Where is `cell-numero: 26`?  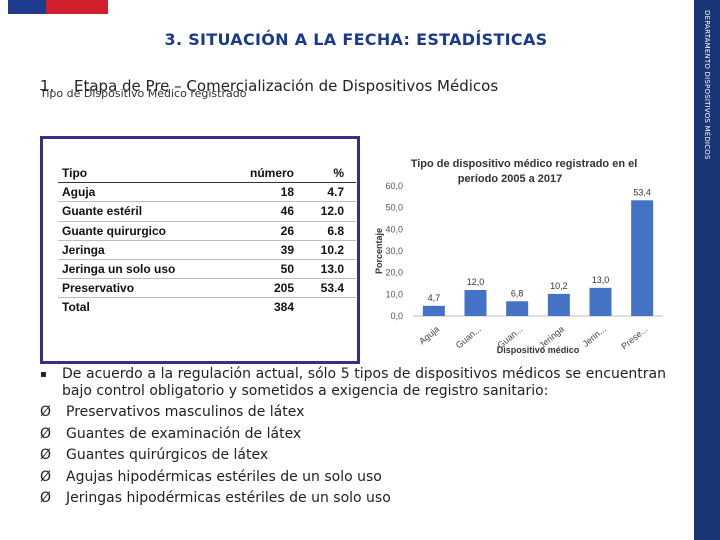 cell-numero: 26 is located at coordinates (253, 231).